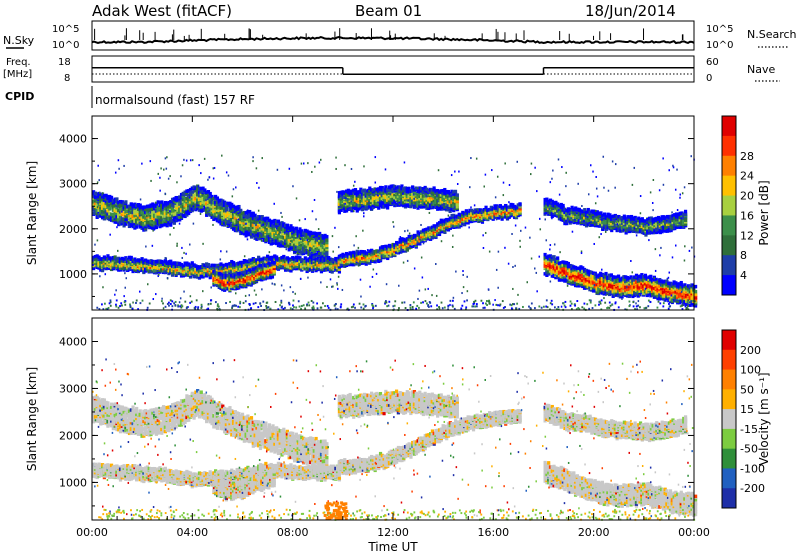 Image resolution: width=800 pixels, height=554 pixels. Describe the element at coordinates (393, 35) in the screenshot. I see `nsky-frame` at that location.